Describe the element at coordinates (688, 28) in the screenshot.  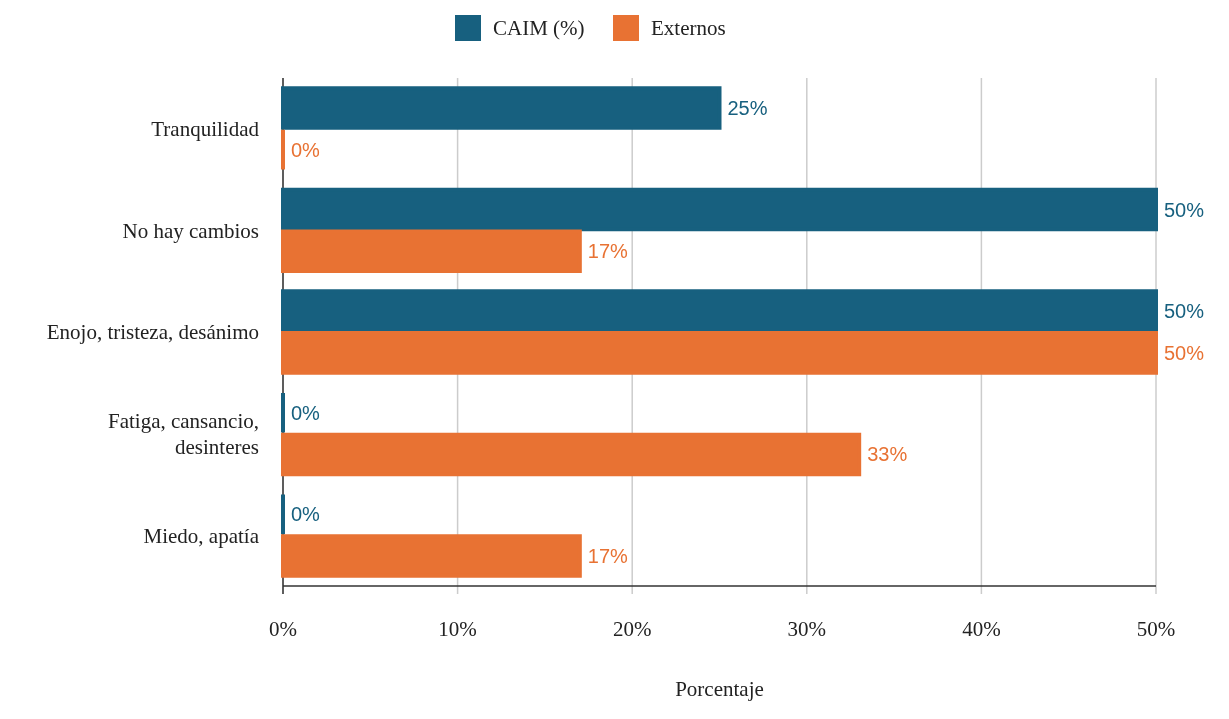
I see `legend-label: Externos` at that location.